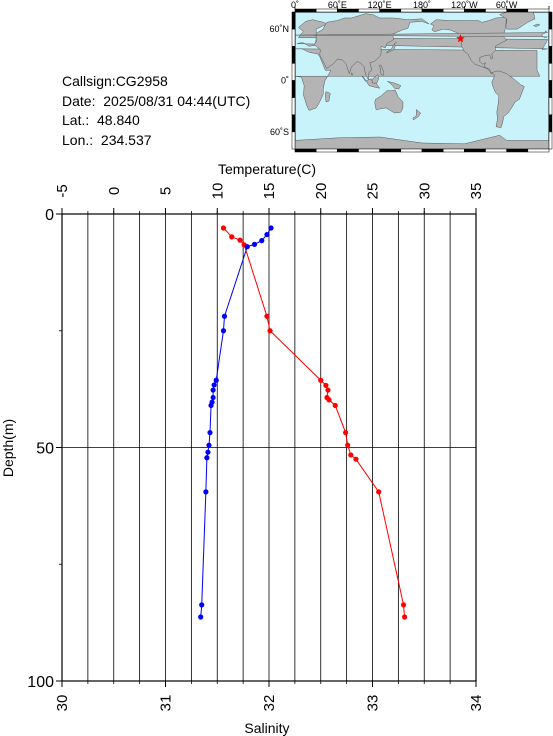 The width and height of the screenshot is (553, 736). I want to click on bottom-tick-label: 34, so click(476, 703).